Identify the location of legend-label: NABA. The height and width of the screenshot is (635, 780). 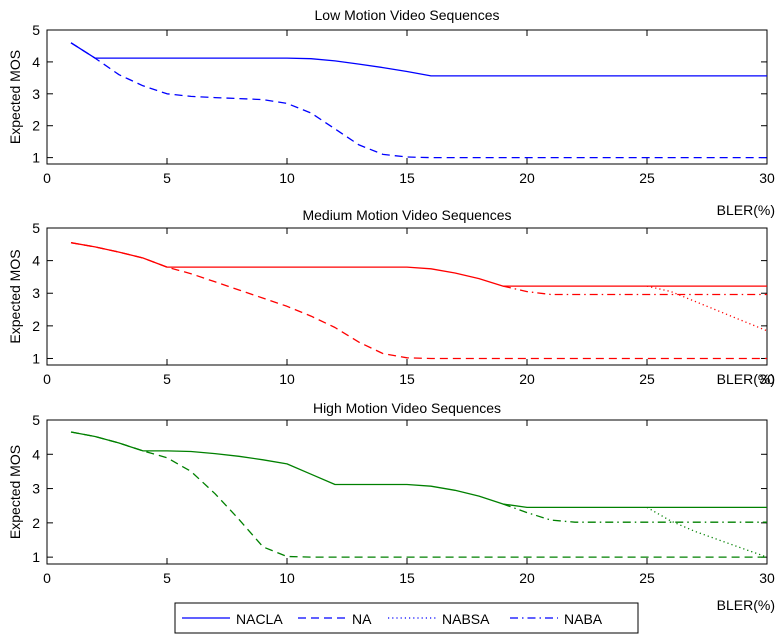
(583, 619).